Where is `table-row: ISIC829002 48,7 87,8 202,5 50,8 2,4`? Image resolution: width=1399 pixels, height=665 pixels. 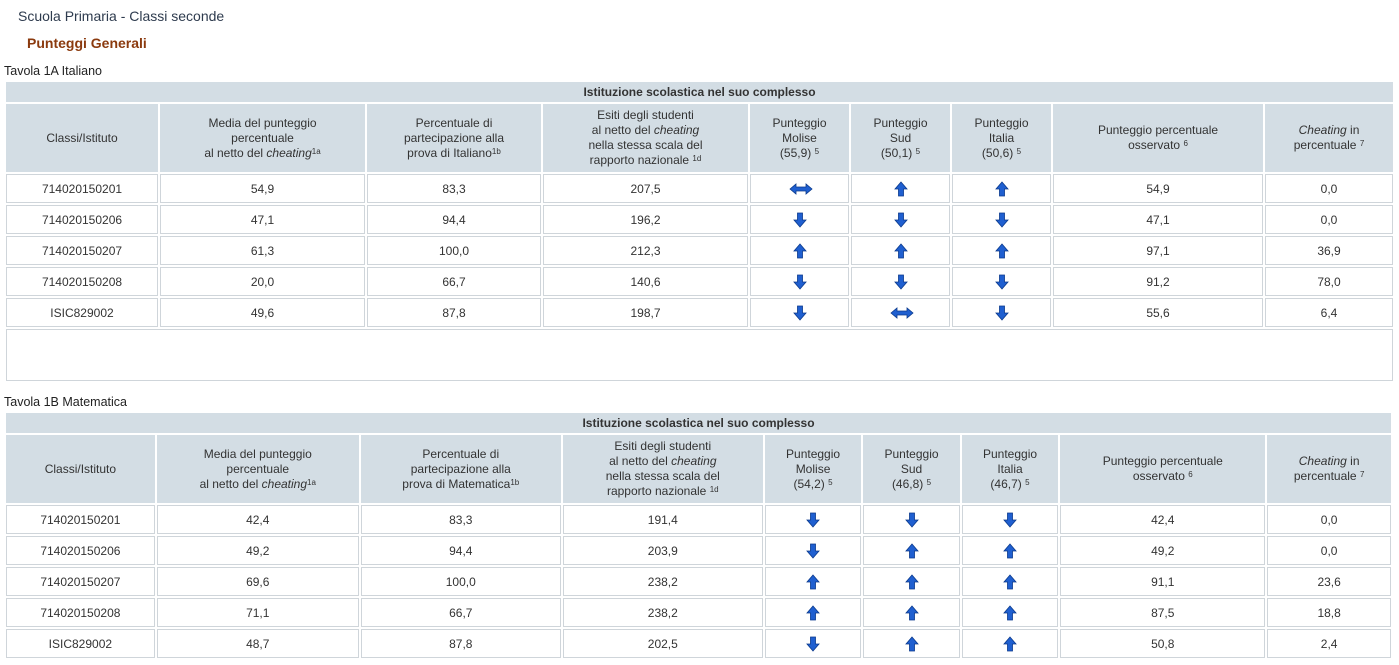 table-row: ISIC829002 48,7 87,8 202,5 50,8 2,4 is located at coordinates (698, 643).